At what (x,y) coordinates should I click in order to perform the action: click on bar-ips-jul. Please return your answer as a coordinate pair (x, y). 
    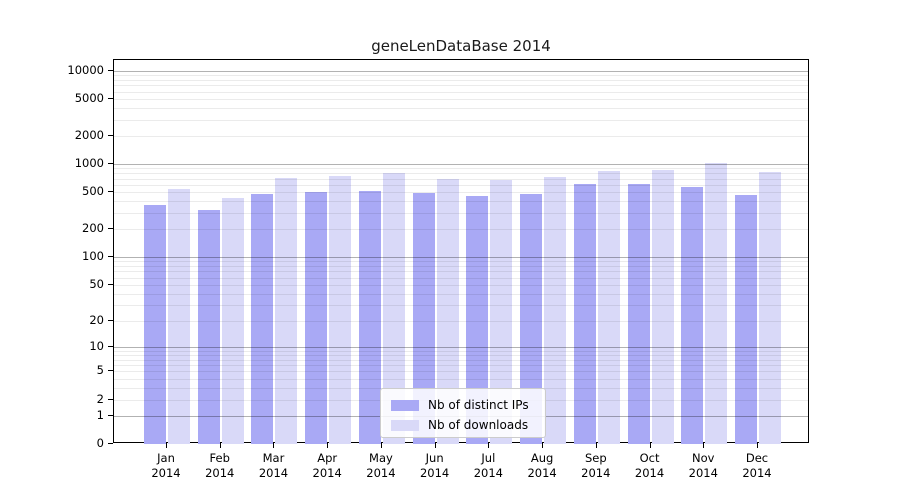
    Looking at the image, I should click on (477, 320).